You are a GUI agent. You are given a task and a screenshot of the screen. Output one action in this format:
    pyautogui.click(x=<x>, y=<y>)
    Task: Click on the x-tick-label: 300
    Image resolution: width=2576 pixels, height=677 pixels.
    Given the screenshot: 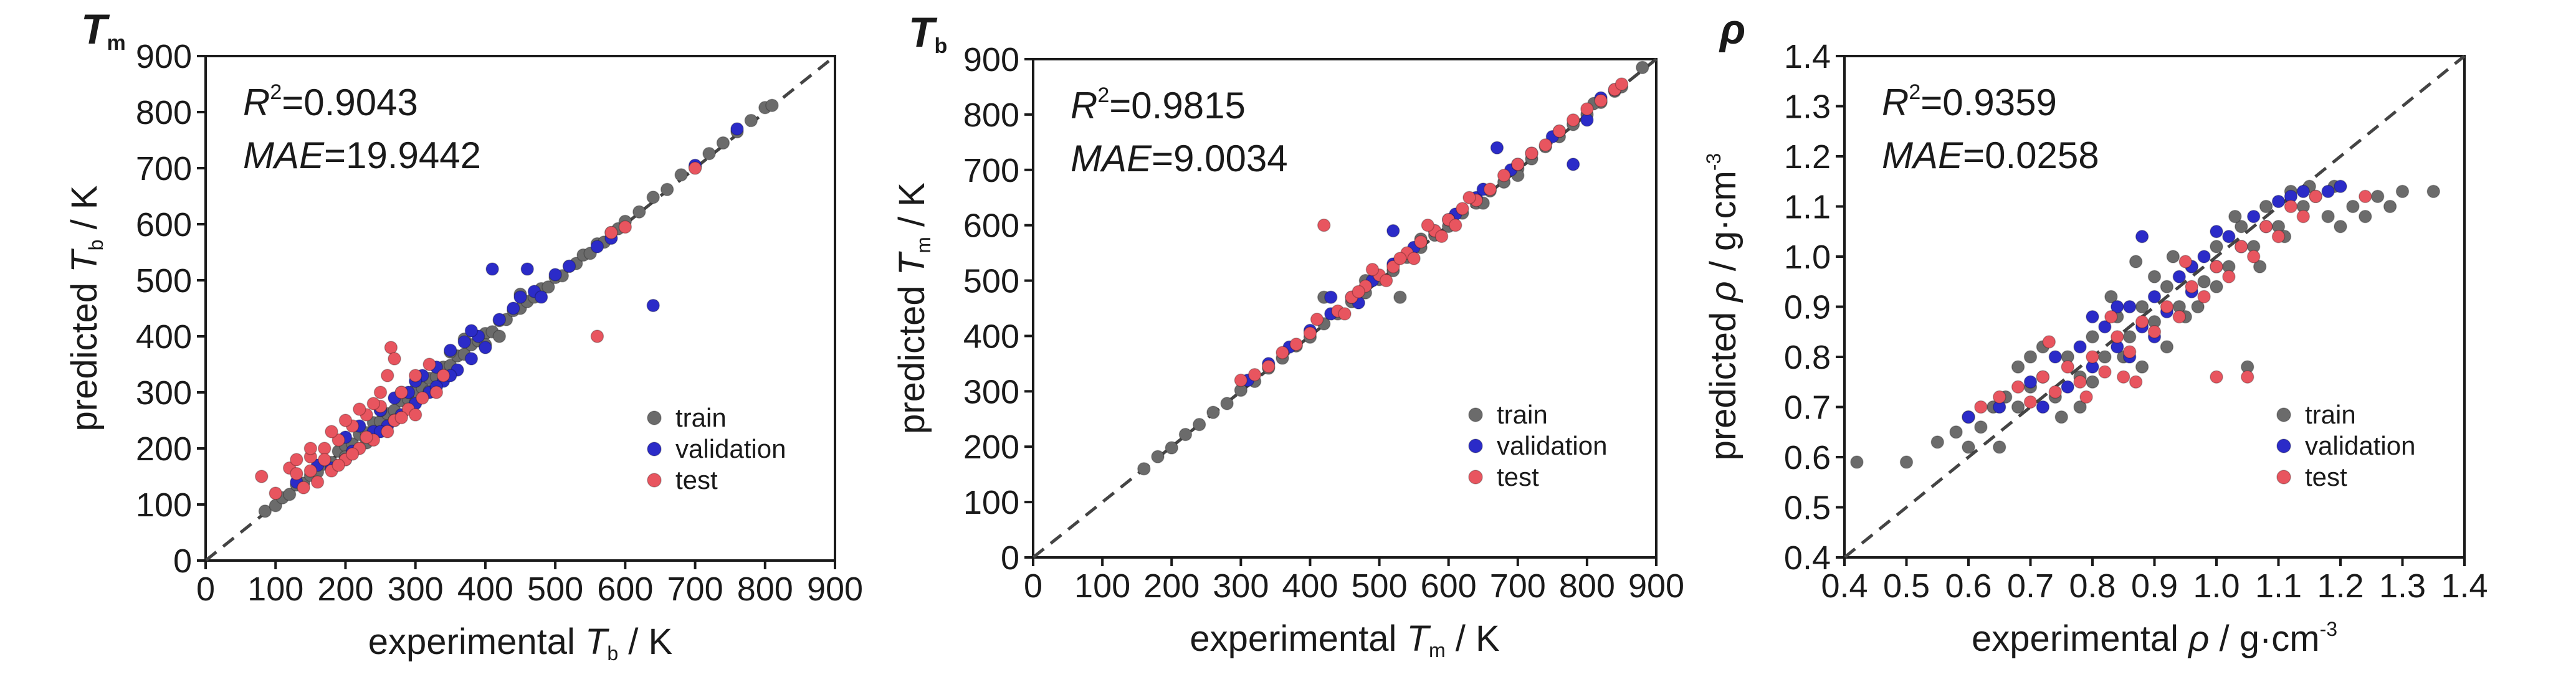 What is the action you would take?
    pyautogui.click(x=416, y=589)
    